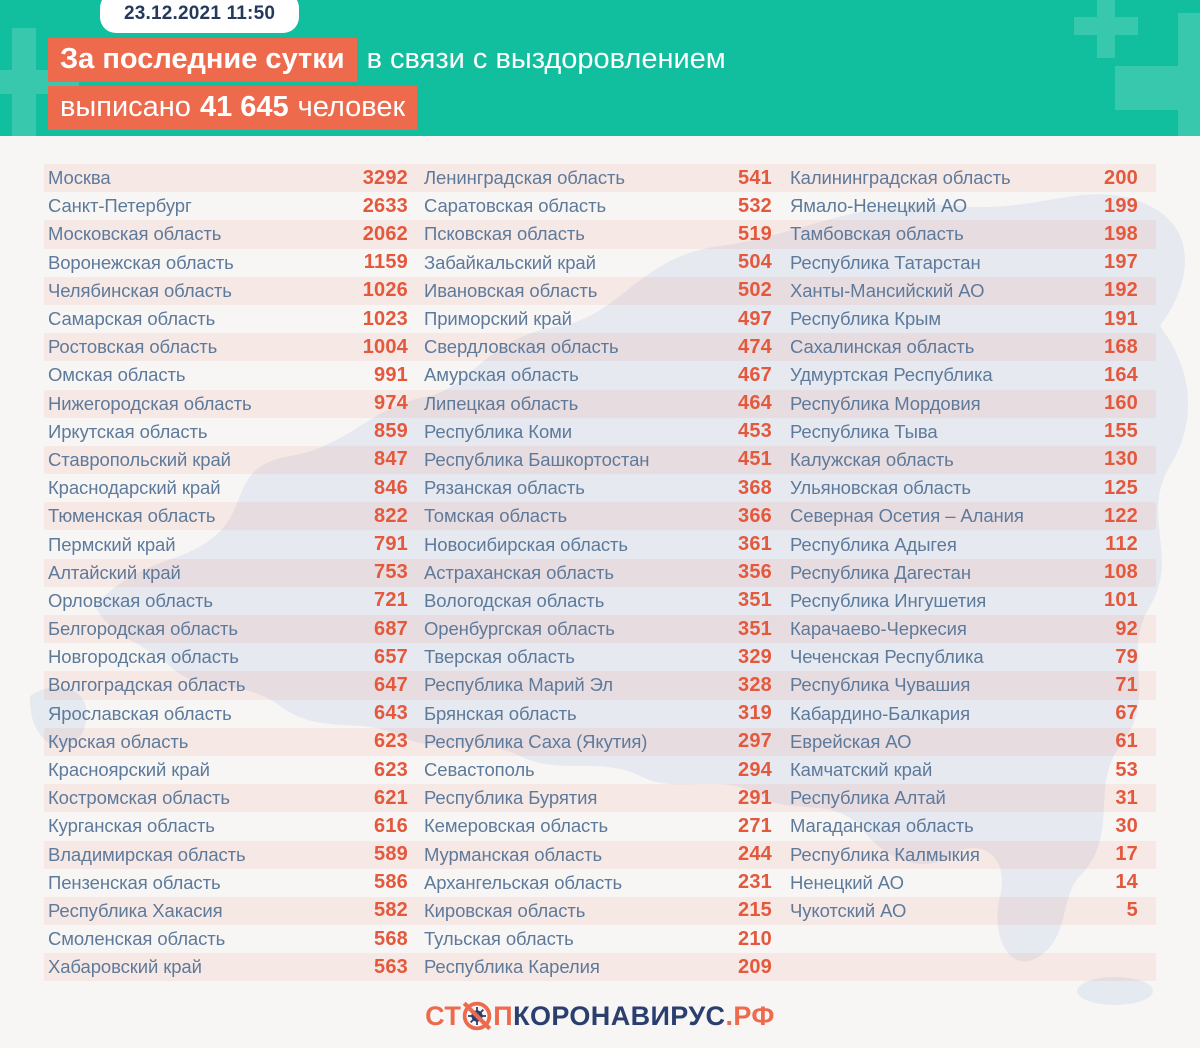 The image size is (1200, 1048). I want to click on region-row: Калужская область 130, so click(964, 460).